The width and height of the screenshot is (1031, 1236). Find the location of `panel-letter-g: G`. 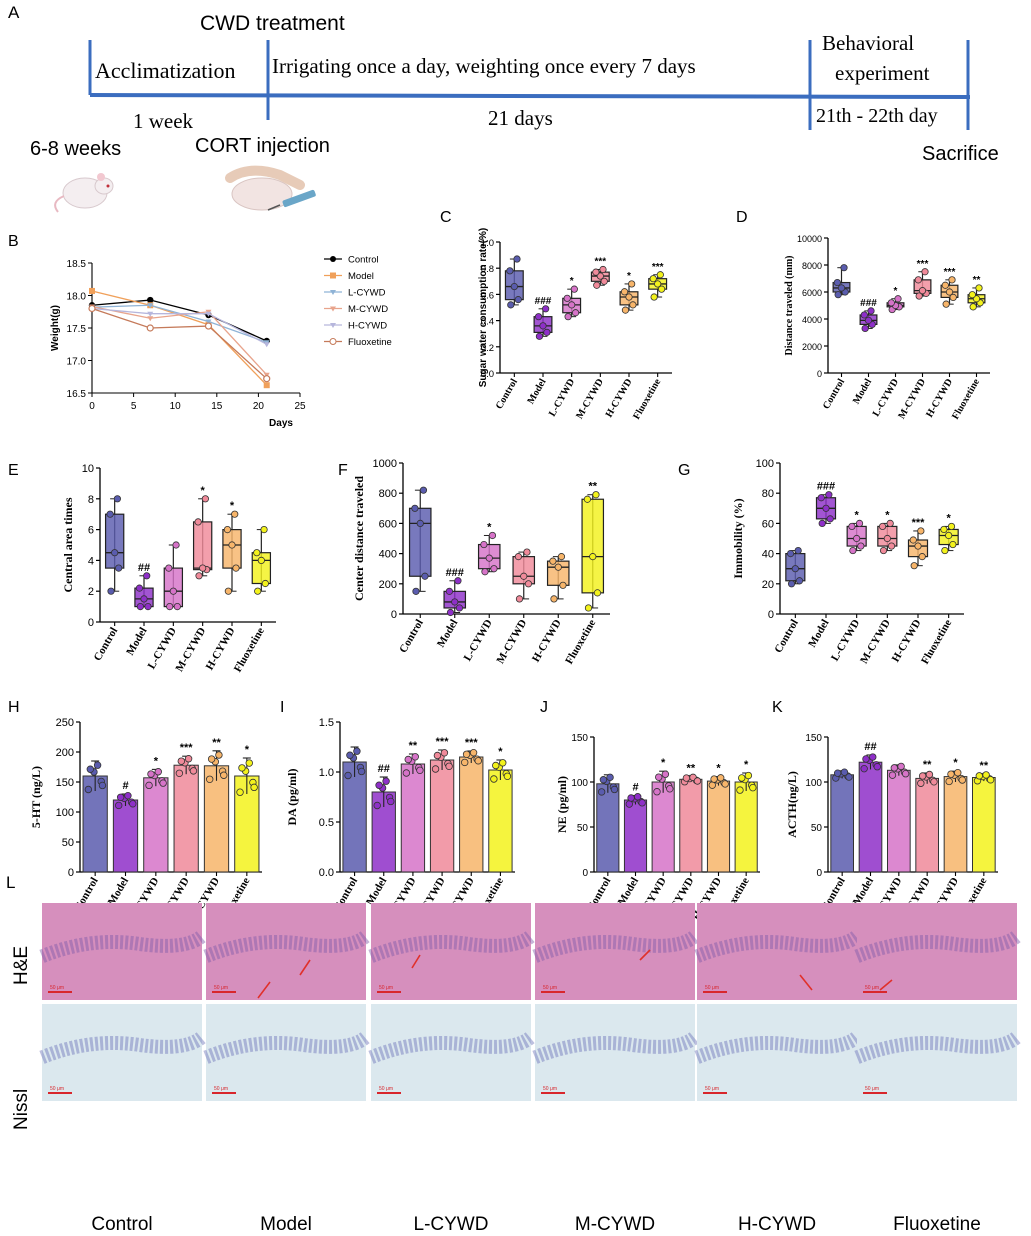

panel-letter-g: G is located at coordinates (684, 470).